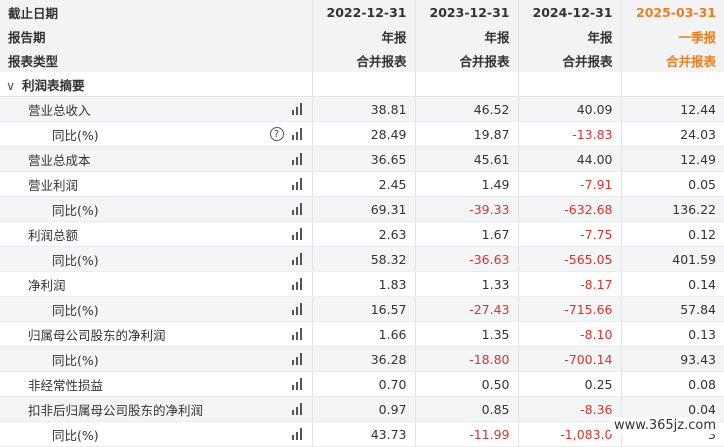 The image size is (724, 447). Describe the element at coordinates (362, 309) in the screenshot. I see `table-row: 同比(%) 16.57 -27.43 -715.66 57.84` at that location.